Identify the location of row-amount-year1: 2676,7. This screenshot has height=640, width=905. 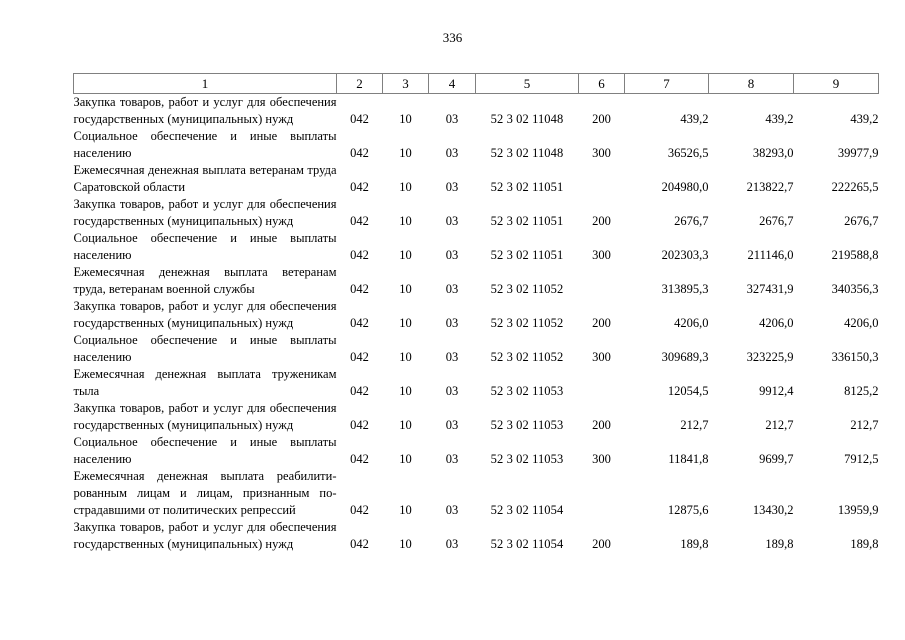
(691, 221).